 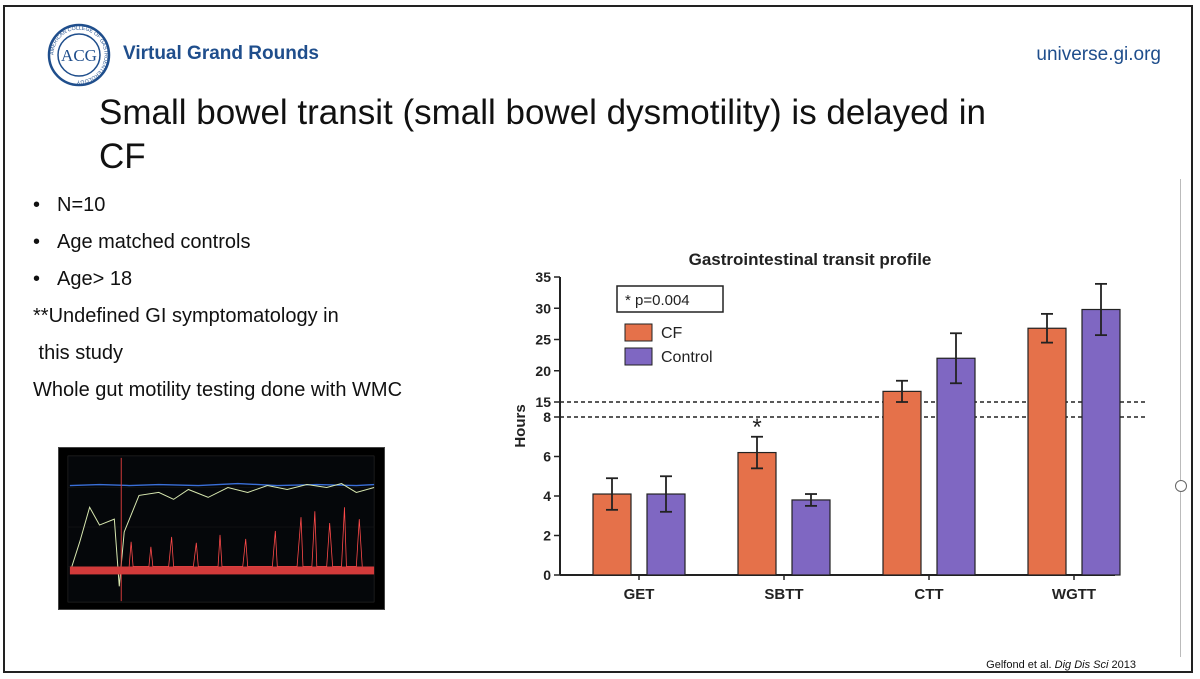 I want to click on y-tick-label: 0, so click(x=547, y=575).